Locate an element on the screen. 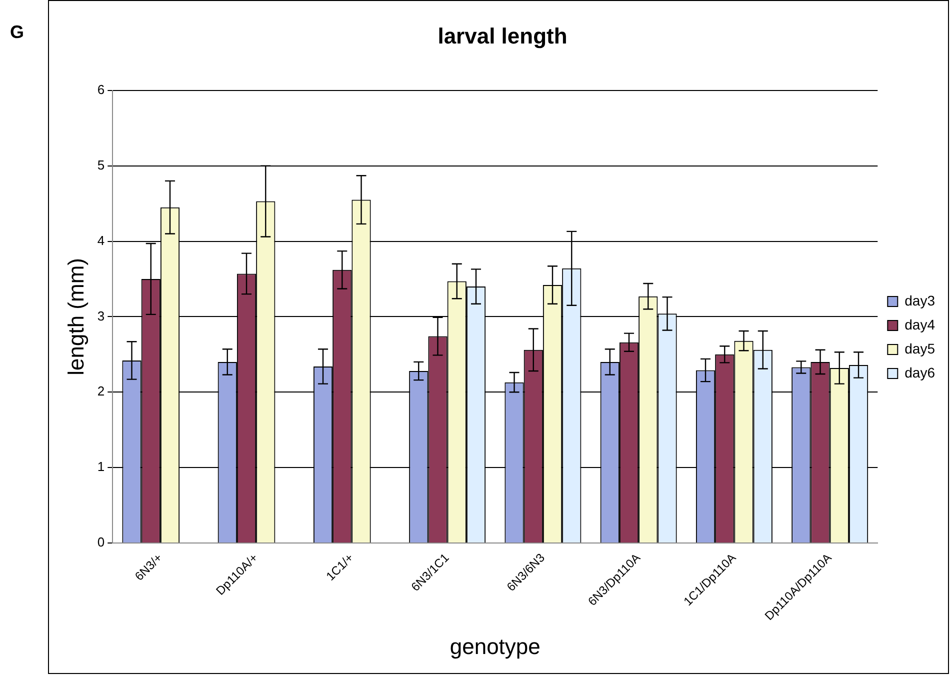  y-tick-label: 6 is located at coordinates (101, 89).